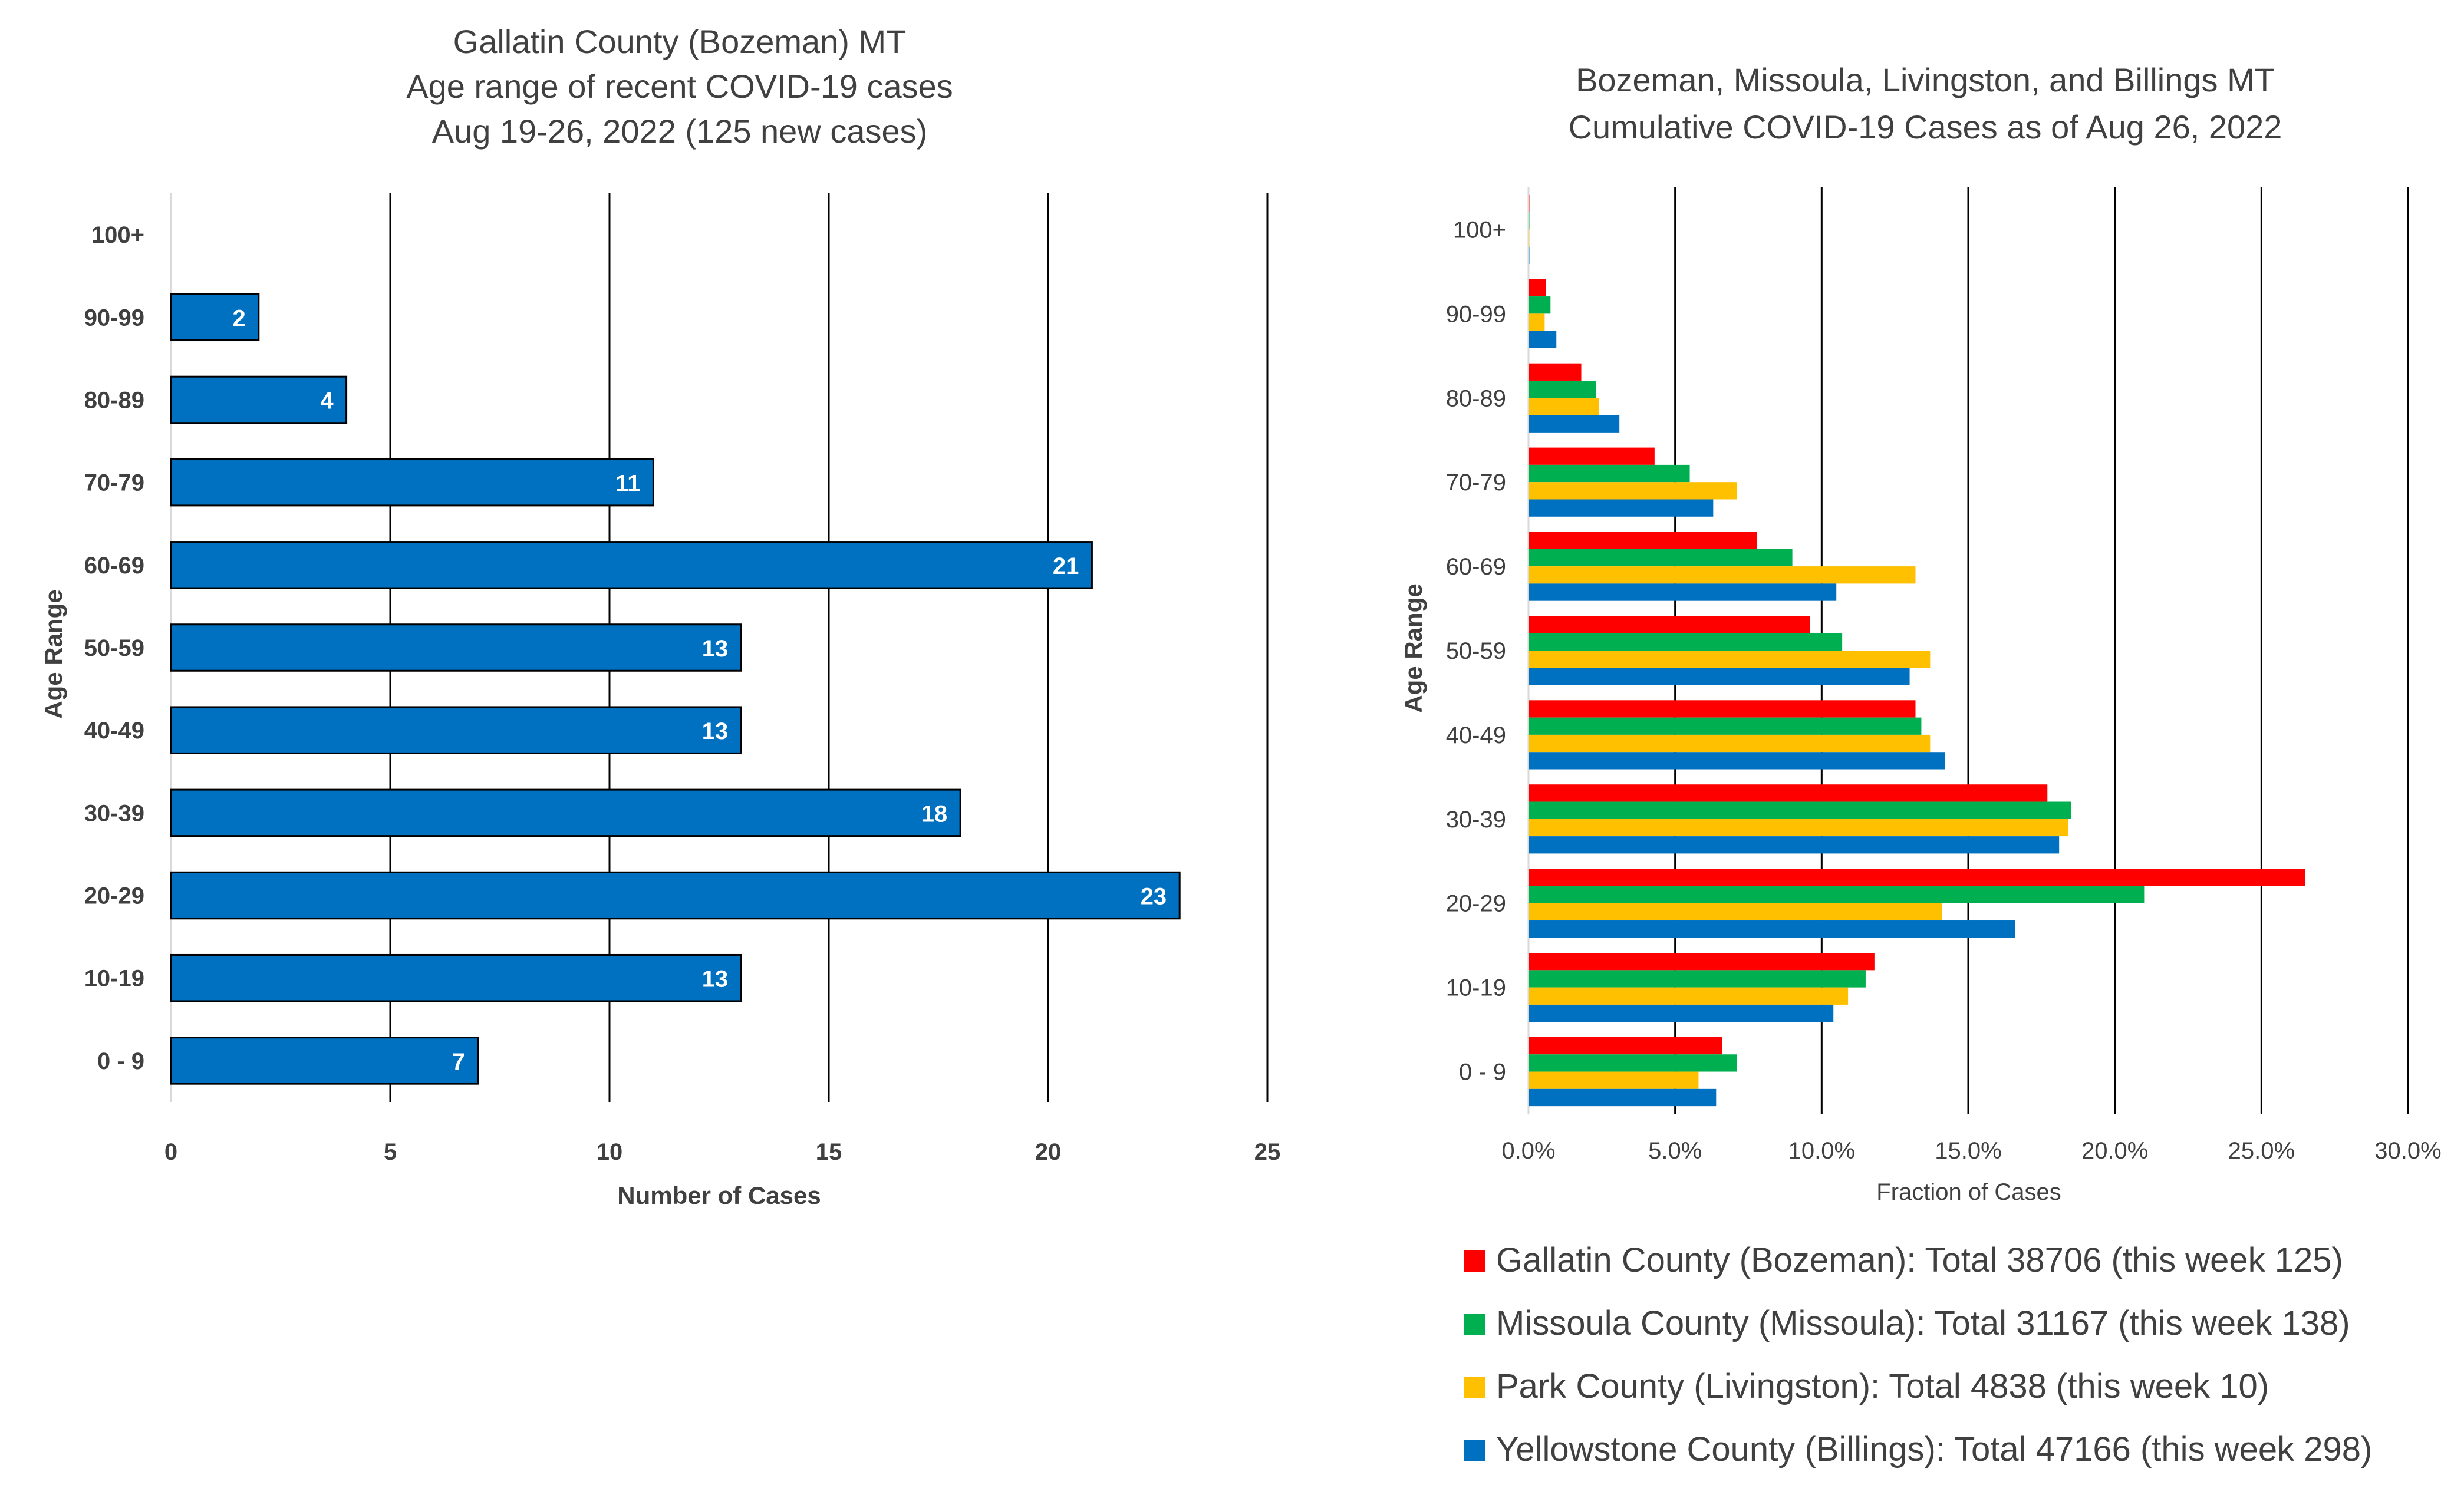 The width and height of the screenshot is (2464, 1495). I want to click on chart1-y-axis-title: Age Range, so click(53, 653).